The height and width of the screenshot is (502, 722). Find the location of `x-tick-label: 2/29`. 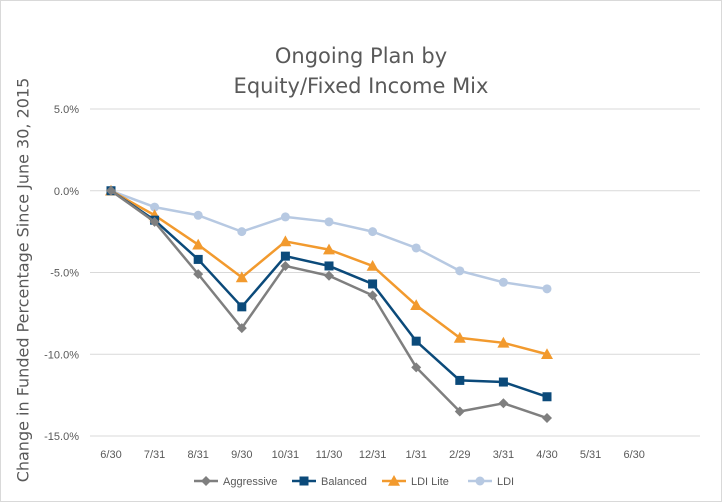

x-tick-label: 2/29 is located at coordinates (459, 455).